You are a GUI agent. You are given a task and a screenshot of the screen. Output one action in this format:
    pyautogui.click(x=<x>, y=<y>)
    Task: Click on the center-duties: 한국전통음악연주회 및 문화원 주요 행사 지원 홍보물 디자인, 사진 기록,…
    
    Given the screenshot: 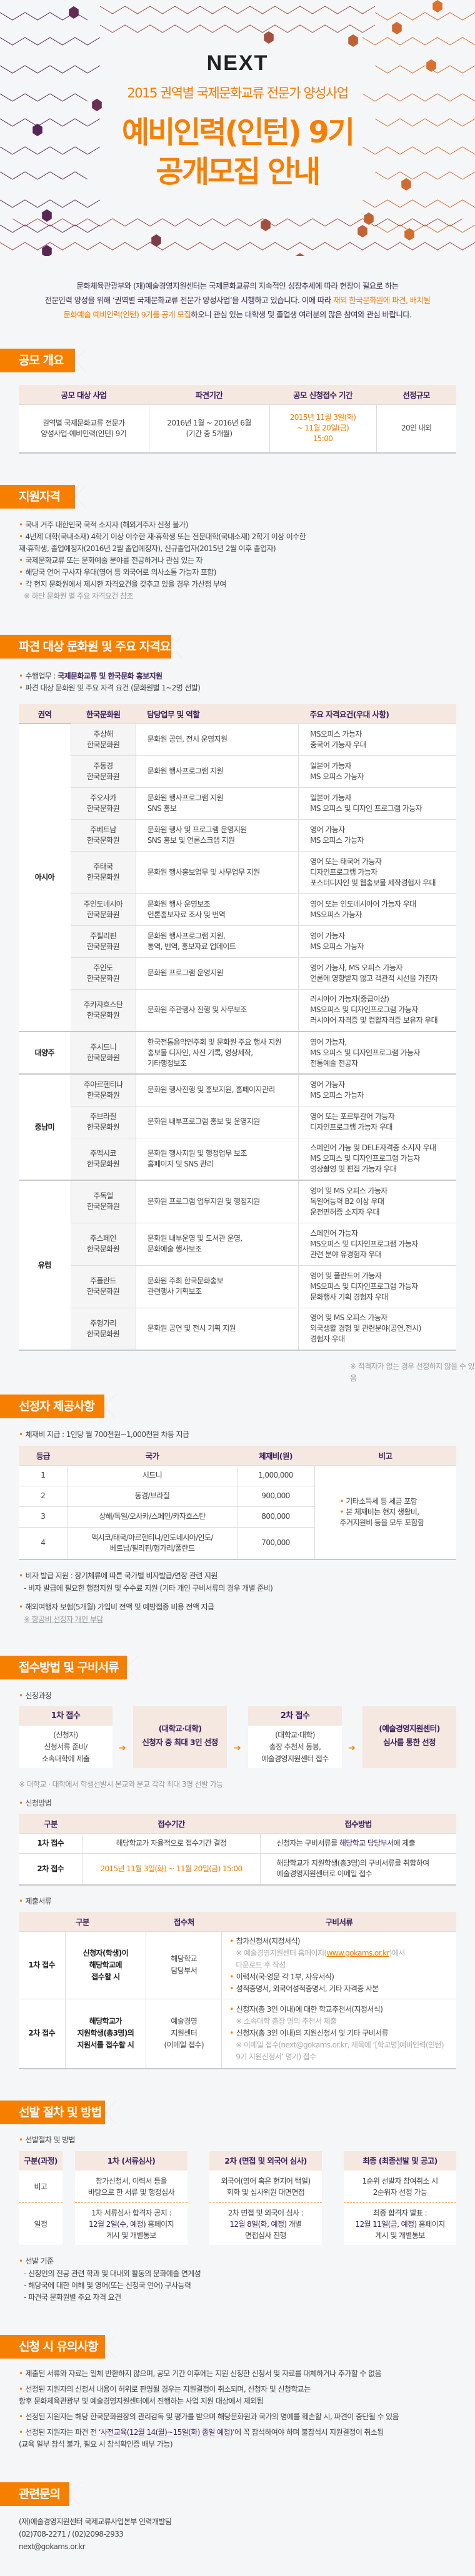 What is the action you would take?
    pyautogui.click(x=217, y=1052)
    